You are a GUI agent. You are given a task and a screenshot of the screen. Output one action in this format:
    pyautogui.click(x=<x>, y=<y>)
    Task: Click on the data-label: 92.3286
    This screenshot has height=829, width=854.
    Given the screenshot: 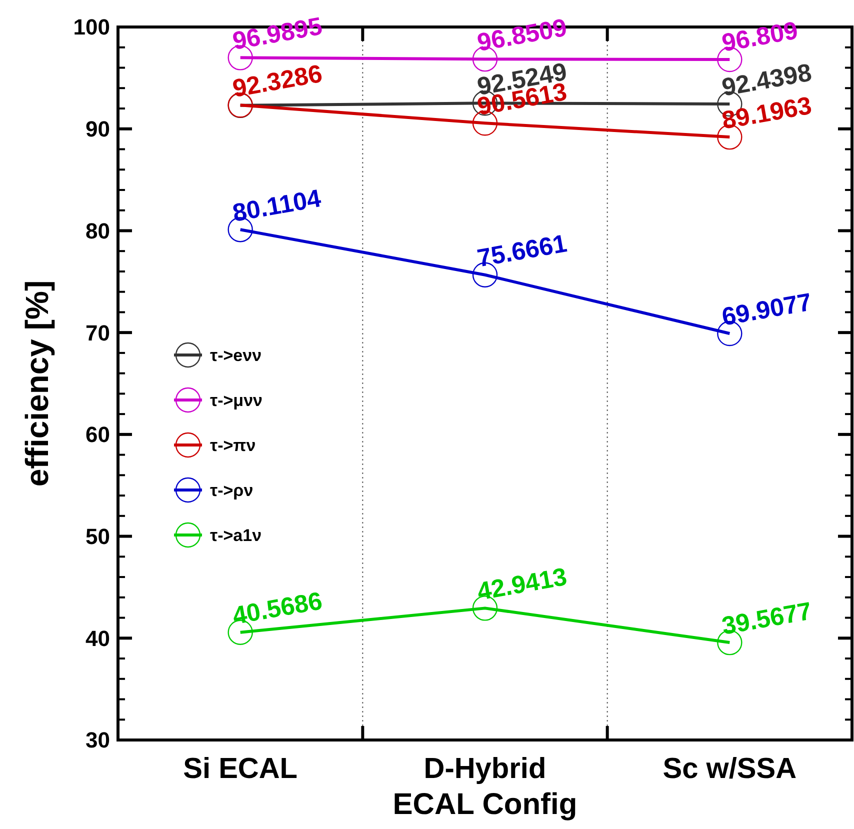 What is the action you would take?
    pyautogui.click(x=277, y=82)
    